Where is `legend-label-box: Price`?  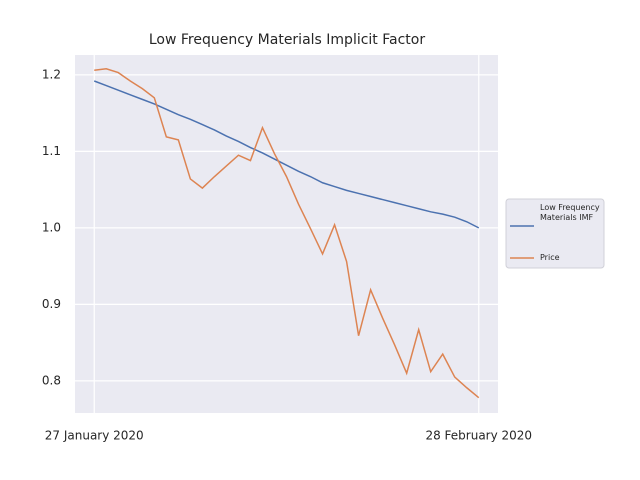
legend-label-box: Price is located at coordinates (550, 257).